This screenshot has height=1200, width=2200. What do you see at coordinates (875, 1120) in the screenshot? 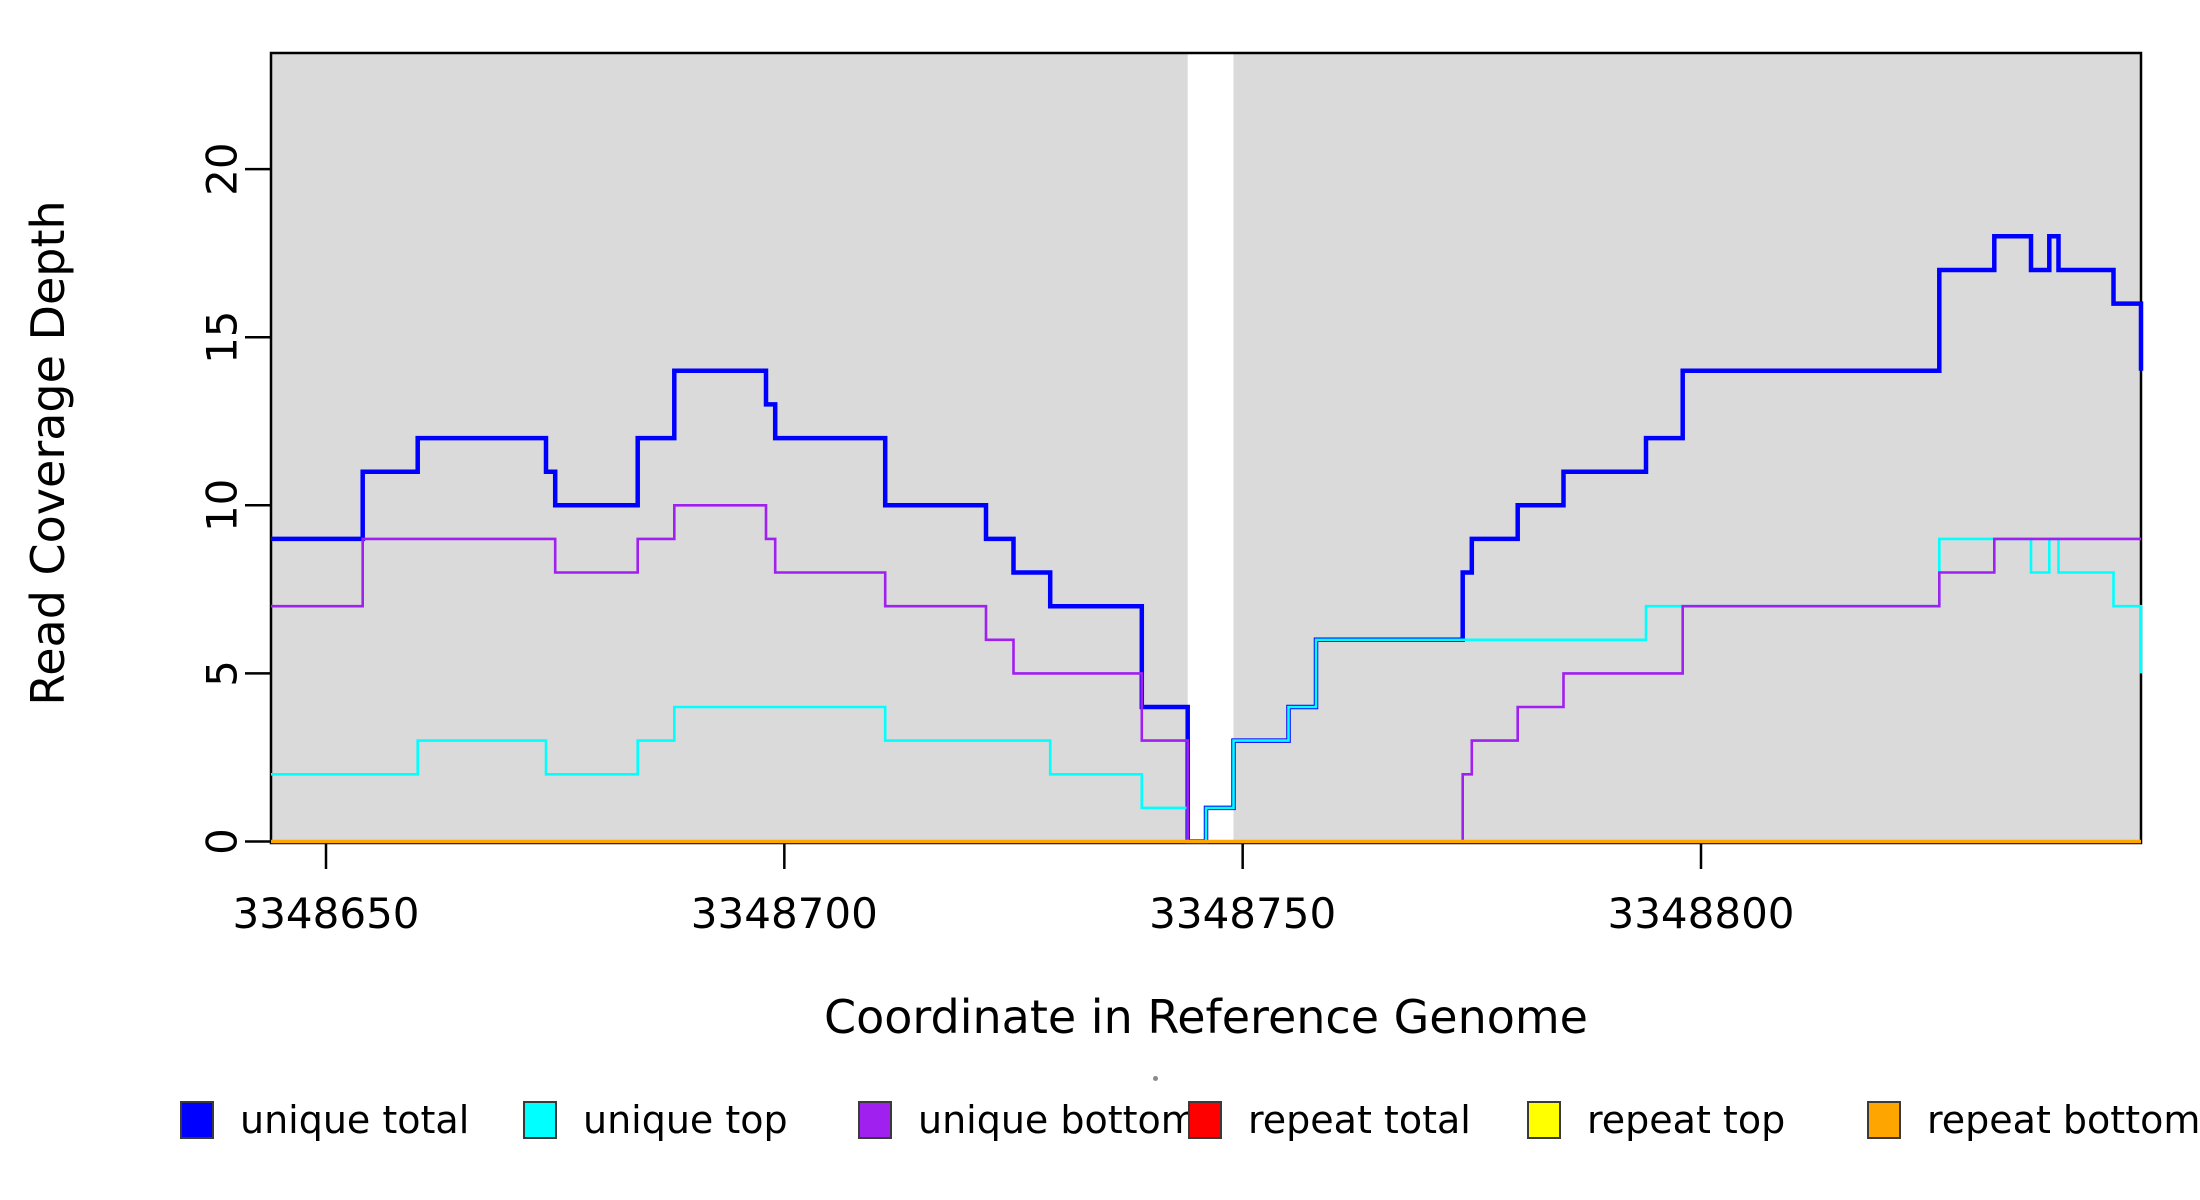
I see `legend-swatch-unique-bottom` at bounding box center [875, 1120].